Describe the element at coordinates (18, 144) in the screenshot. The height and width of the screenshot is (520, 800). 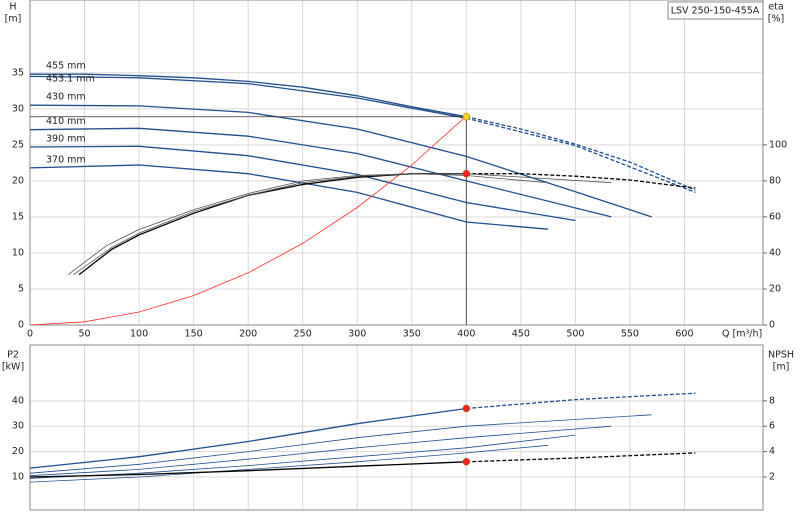
I see `y-tick-label: 25` at that location.